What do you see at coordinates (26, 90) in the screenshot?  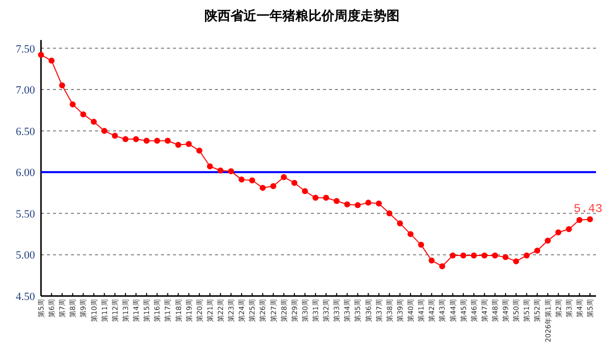 I see `y-tick-label: 7.00` at bounding box center [26, 90].